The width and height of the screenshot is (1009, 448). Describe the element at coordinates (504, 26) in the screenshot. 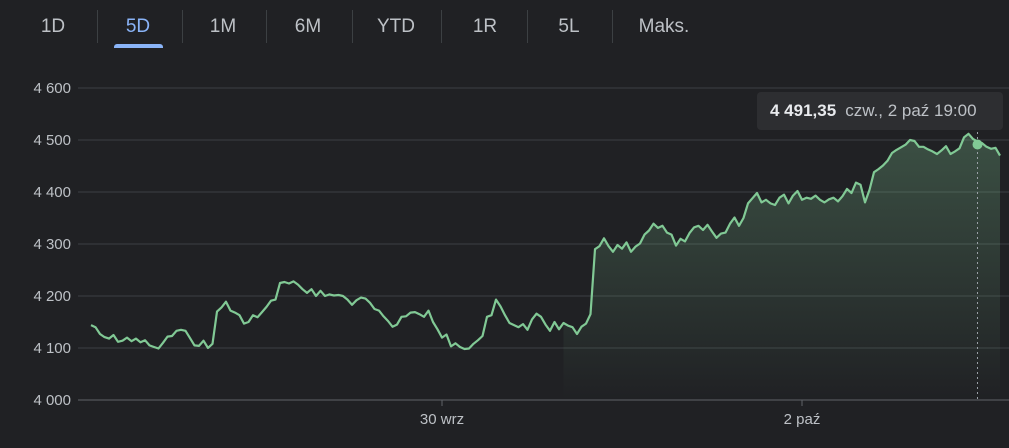

I see `range-tabs: 1D 5D 1M 6M YTD 1R 5L Maks.` at that location.